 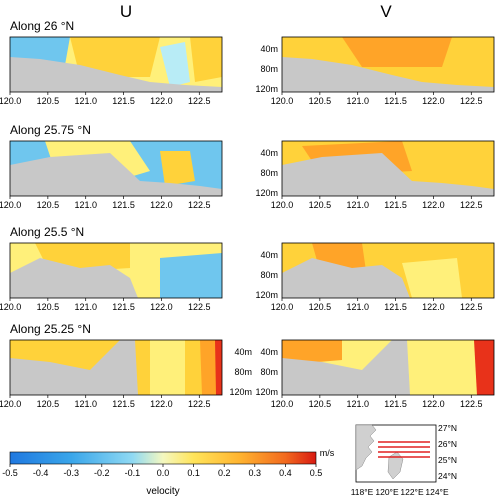 I want to click on column-title-u: U, so click(x=126, y=11).